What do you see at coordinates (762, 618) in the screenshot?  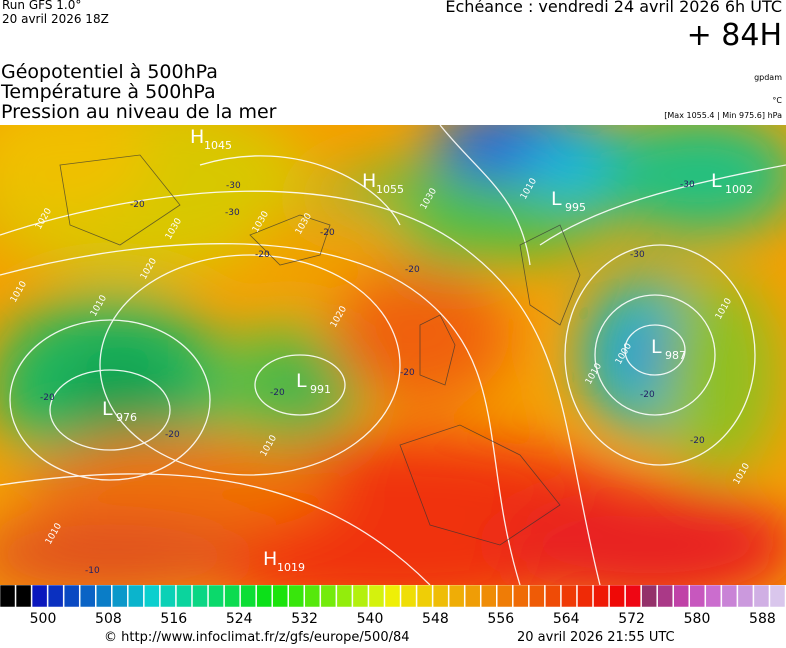 I see `colorbar-label: 588` at bounding box center [762, 618].